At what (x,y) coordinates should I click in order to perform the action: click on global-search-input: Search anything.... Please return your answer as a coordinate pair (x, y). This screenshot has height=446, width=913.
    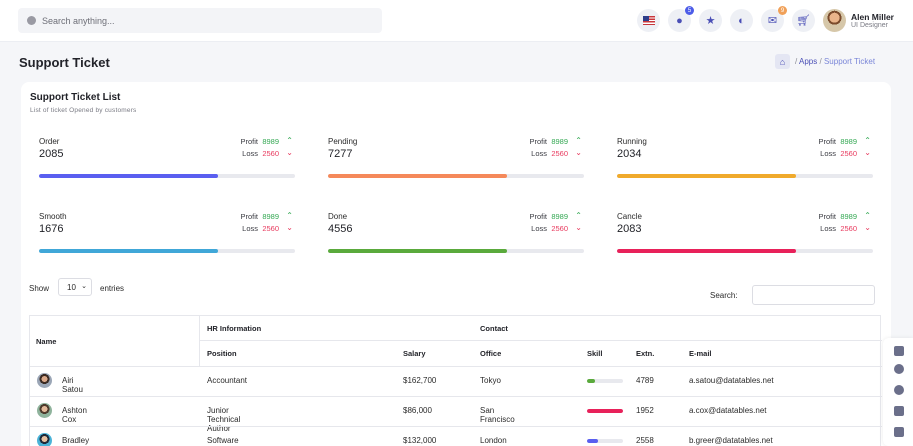
    Looking at the image, I should click on (200, 20).